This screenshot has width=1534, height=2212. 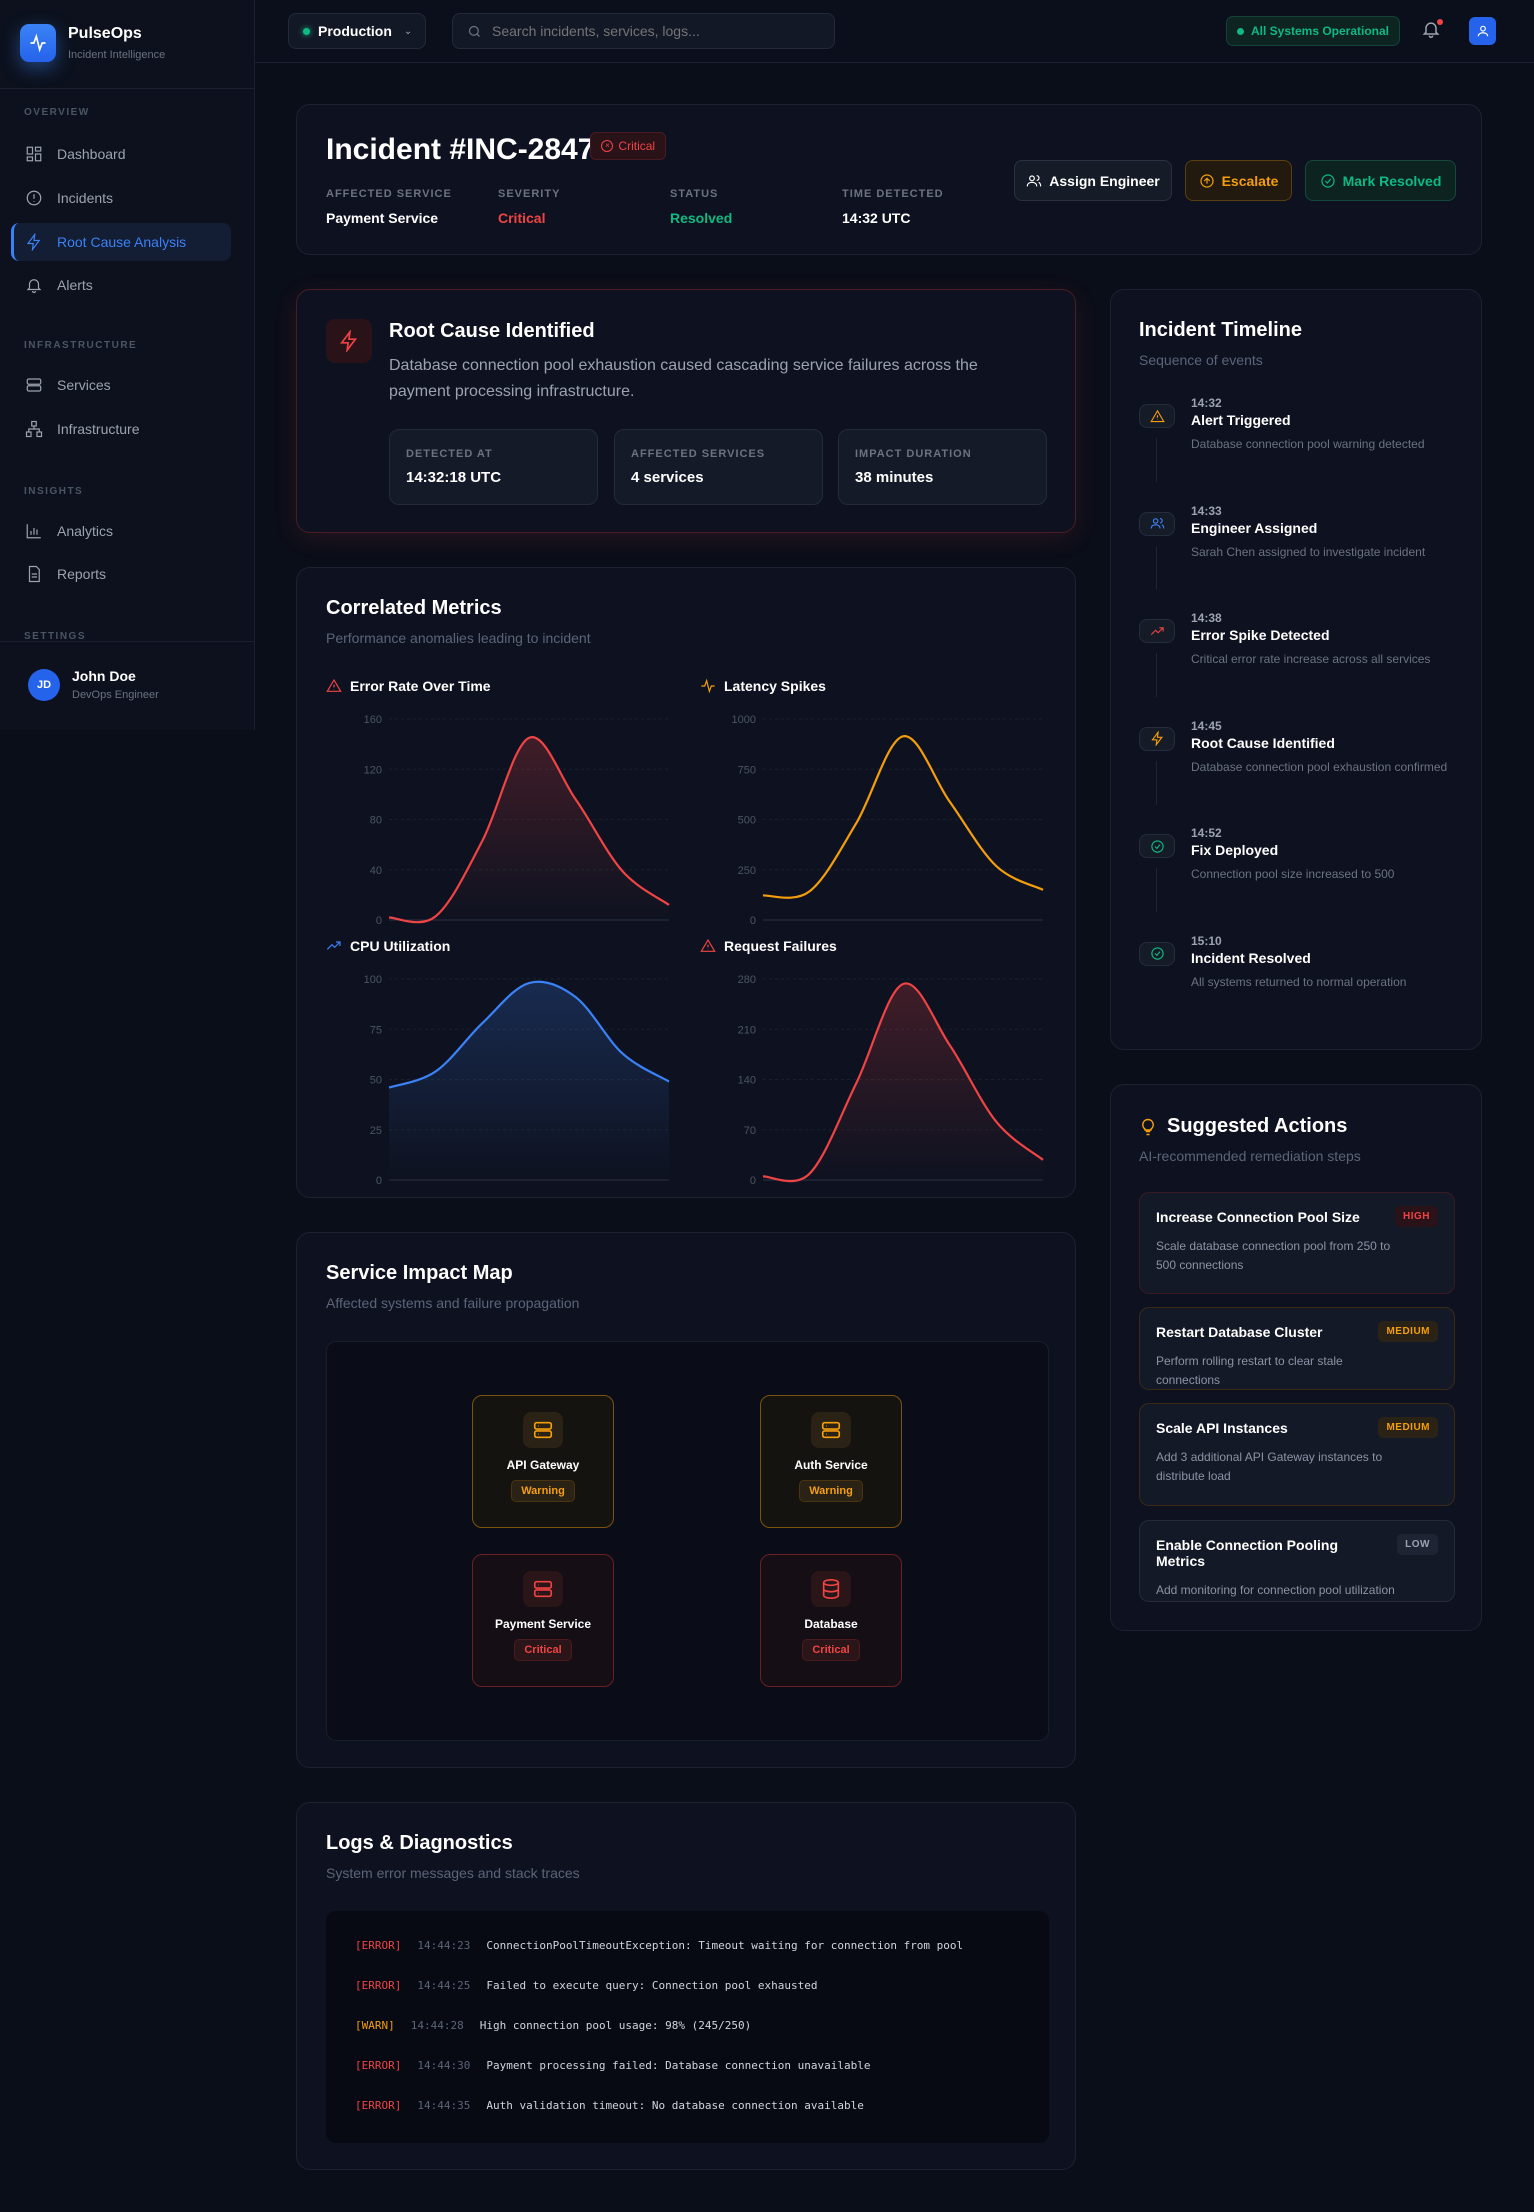 I want to click on sidebar-item-infrastructure: Infrastructure, so click(x=121, y=429).